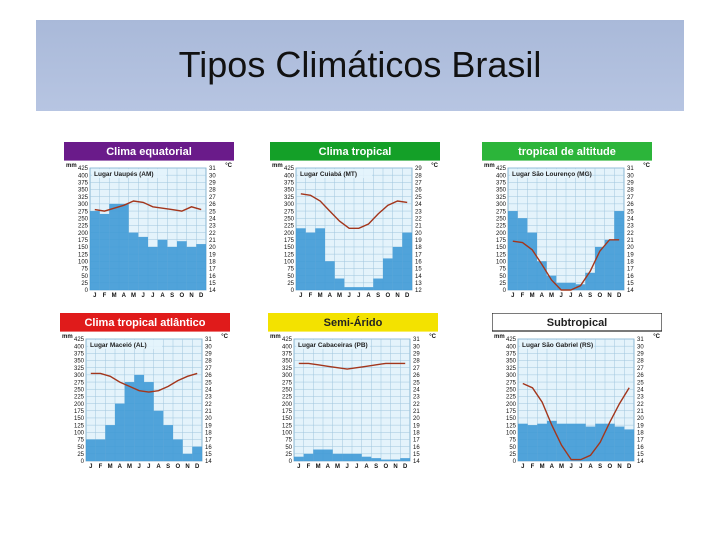 The width and height of the screenshot is (720, 540). Describe the element at coordinates (208, 369) in the screenshot. I see `right-tick-label: 27` at that location.